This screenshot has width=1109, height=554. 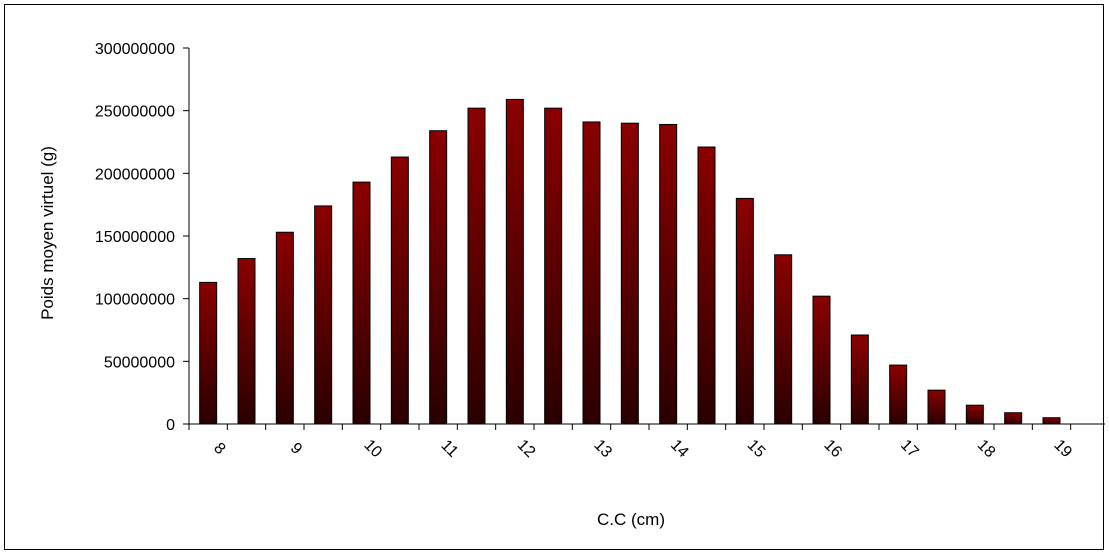 What do you see at coordinates (135, 237) in the screenshot?
I see `y-tick-label: 150000000` at bounding box center [135, 237].